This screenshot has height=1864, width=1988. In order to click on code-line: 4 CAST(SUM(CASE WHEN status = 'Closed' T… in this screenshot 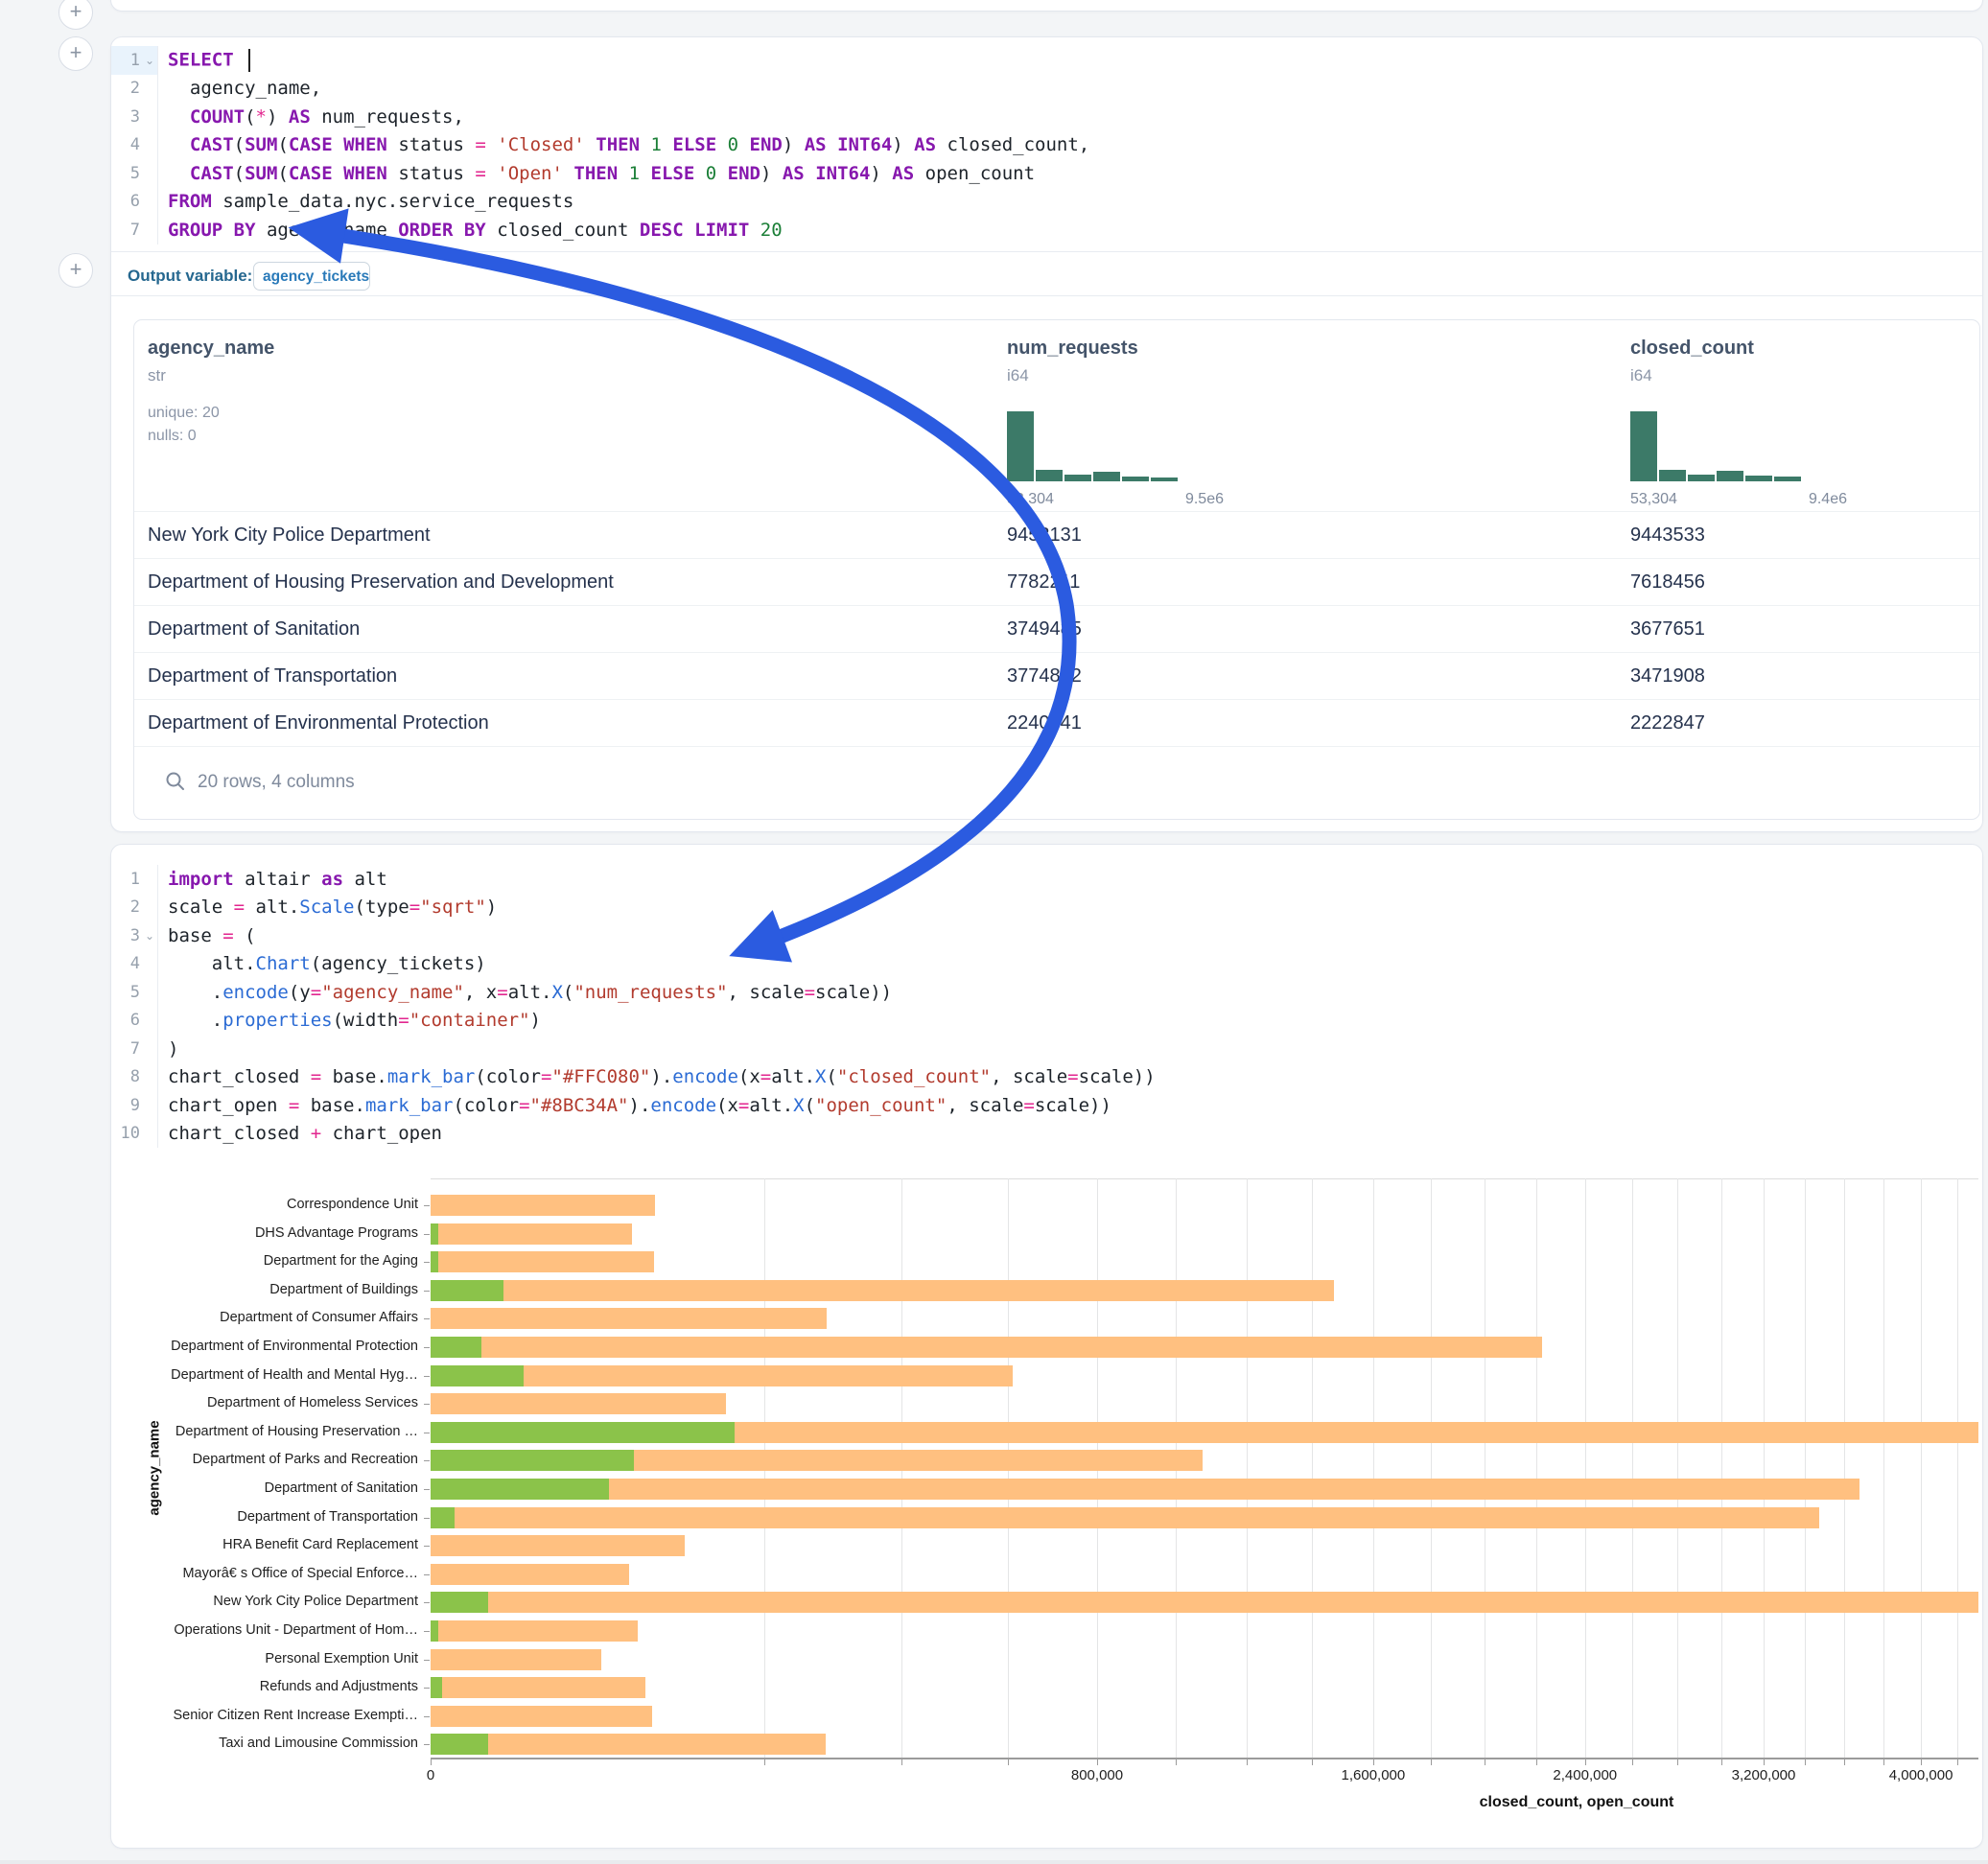, I will do `click(1046, 144)`.